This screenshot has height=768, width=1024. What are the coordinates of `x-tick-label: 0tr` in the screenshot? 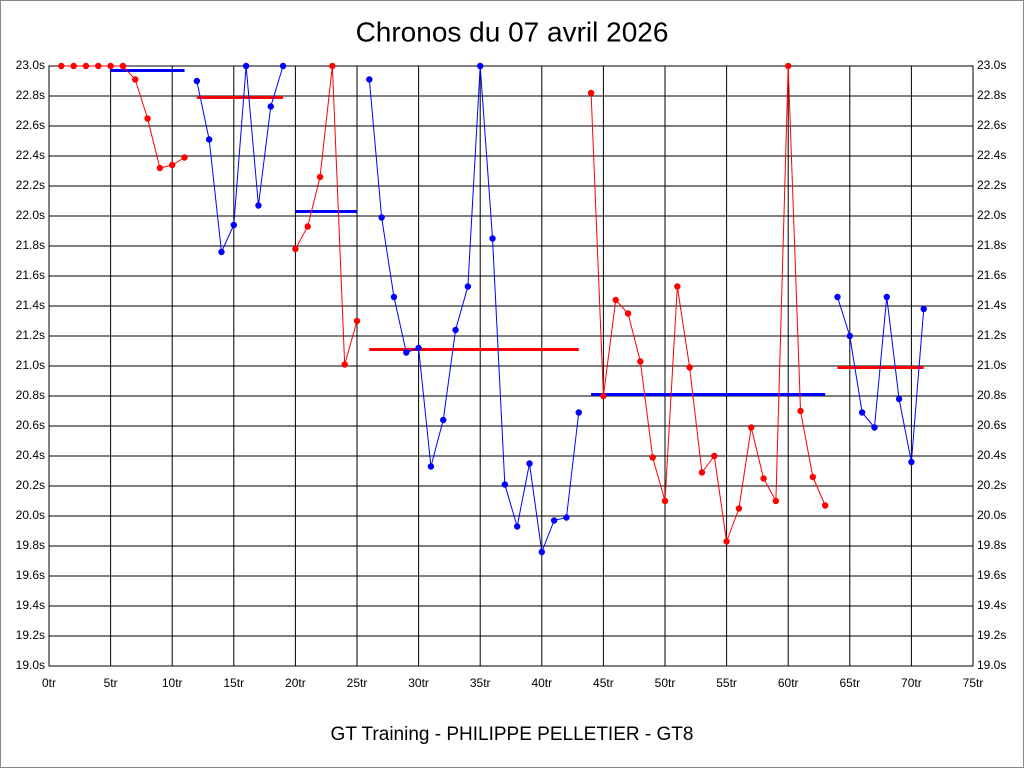 It's located at (49, 683).